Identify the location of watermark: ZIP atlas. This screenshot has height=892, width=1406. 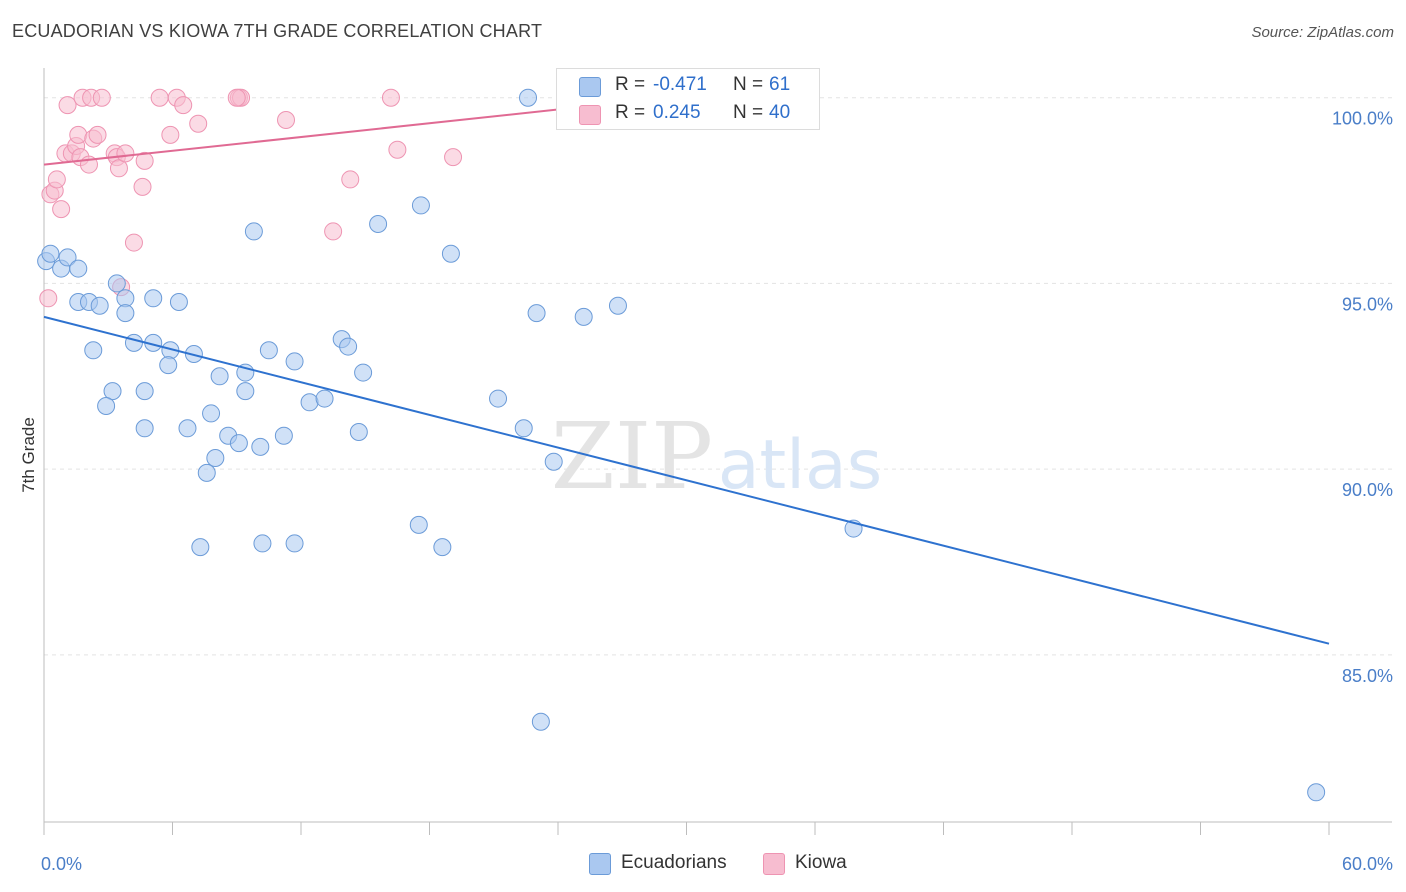
(716, 456).